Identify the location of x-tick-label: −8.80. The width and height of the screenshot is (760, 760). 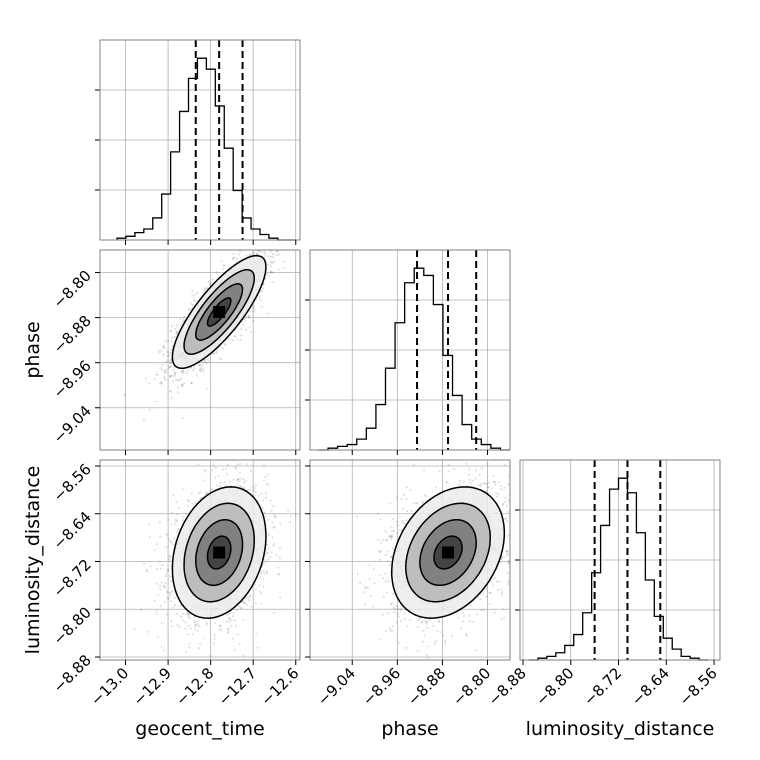
(554, 686).